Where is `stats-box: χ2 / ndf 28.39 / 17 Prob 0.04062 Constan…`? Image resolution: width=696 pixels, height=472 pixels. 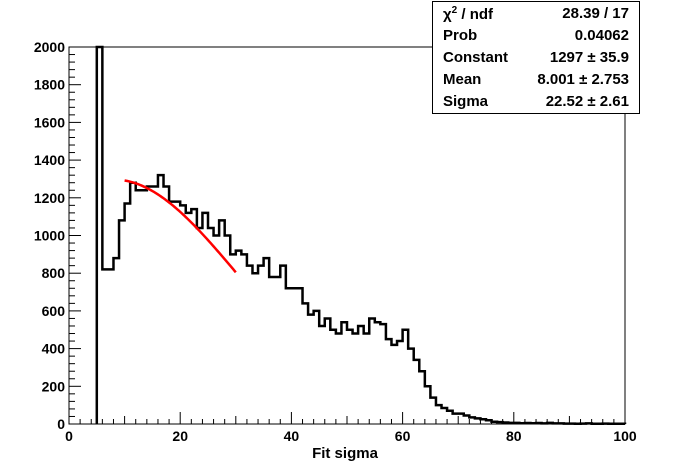 stats-box: χ2 / ndf 28.39 / 17 Prob 0.04062 Constan… is located at coordinates (536, 57).